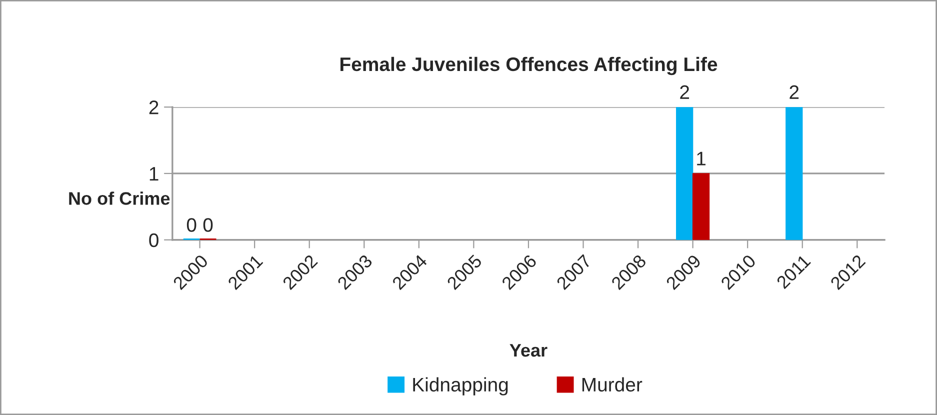 The width and height of the screenshot is (937, 415). Describe the element at coordinates (701, 159) in the screenshot. I see `data-label: 1` at that location.